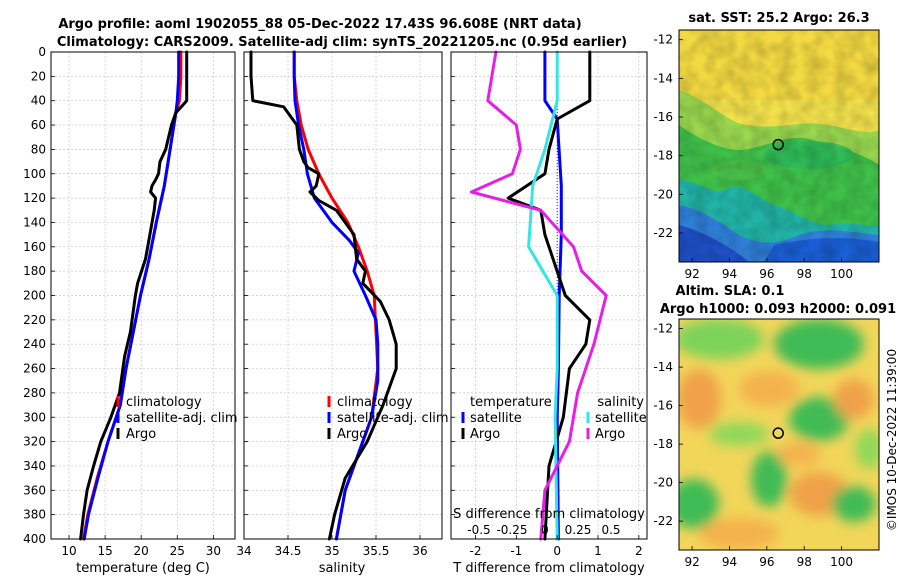  What do you see at coordinates (288, 551) in the screenshot?
I see `x-tick-label: 34.5` at bounding box center [288, 551].